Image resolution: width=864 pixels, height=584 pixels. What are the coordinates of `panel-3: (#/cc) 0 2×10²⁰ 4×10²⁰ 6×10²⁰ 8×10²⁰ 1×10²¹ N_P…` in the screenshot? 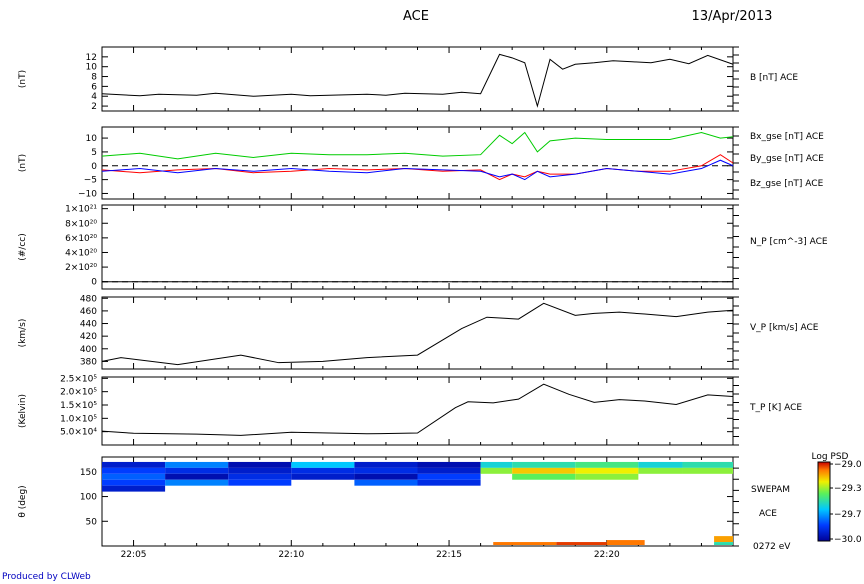 It's located at (423, 247).